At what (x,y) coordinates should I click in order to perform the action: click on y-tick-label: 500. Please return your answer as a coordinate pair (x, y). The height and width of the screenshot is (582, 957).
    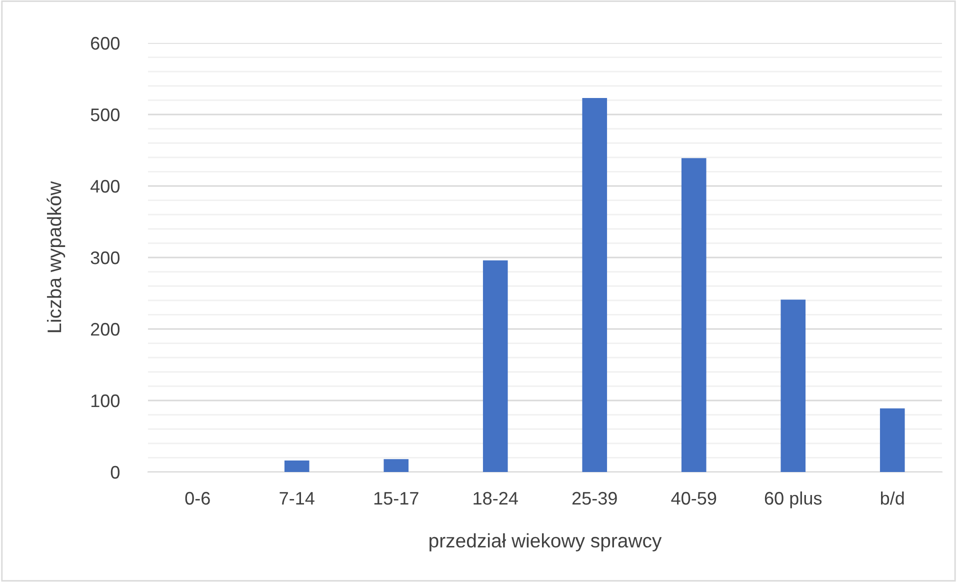
    Looking at the image, I should click on (105, 115).